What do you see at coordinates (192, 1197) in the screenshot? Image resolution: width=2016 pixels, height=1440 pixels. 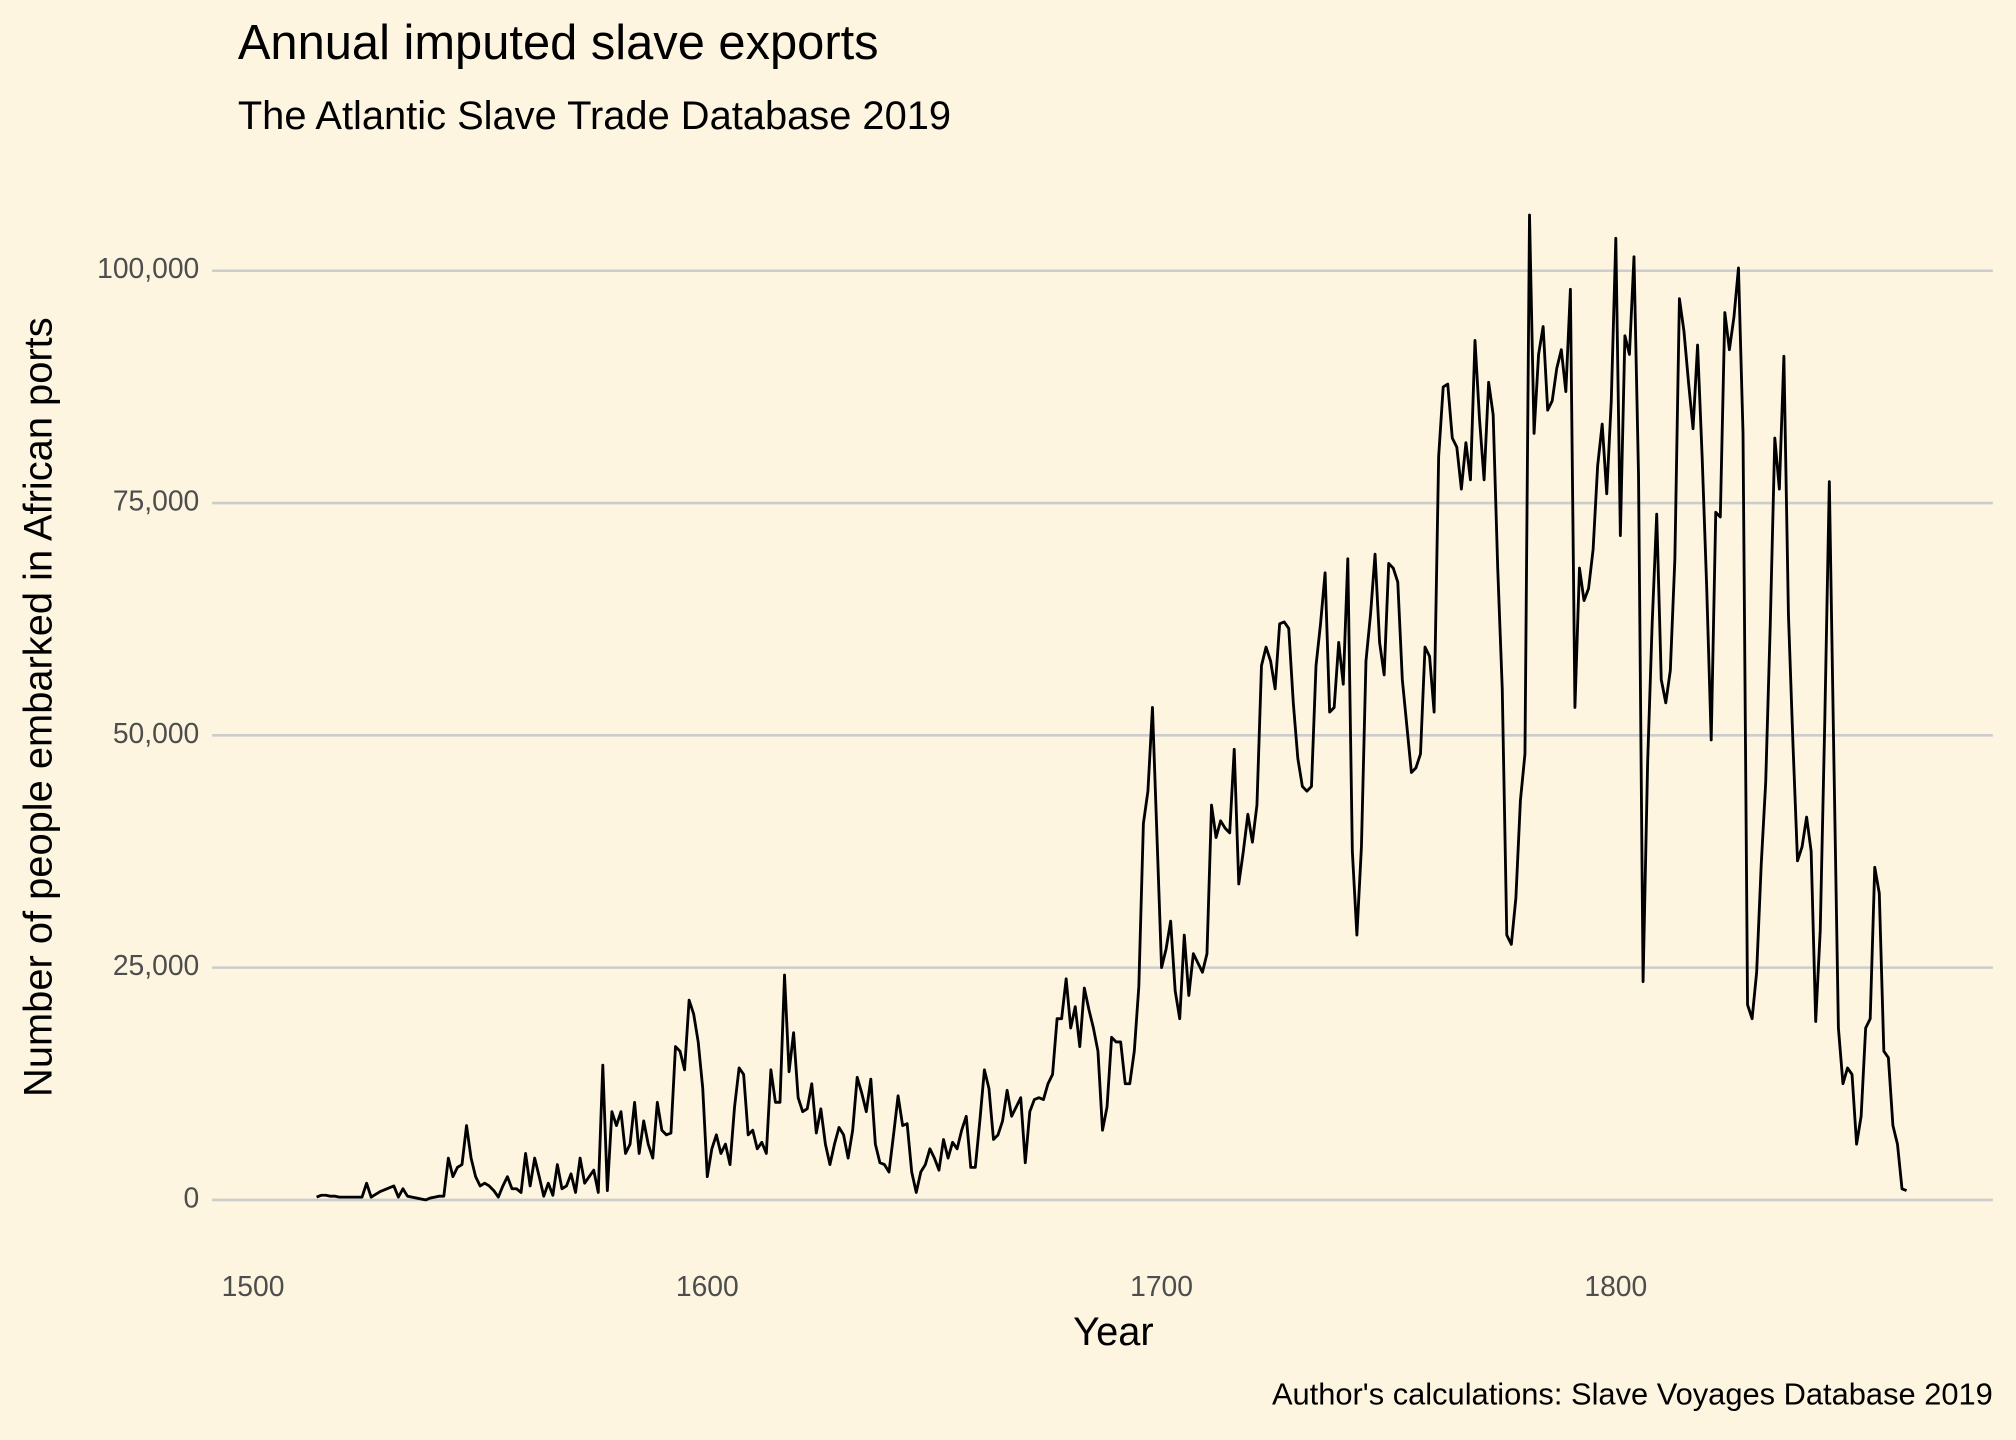 I see `y-tick-label: 0` at bounding box center [192, 1197].